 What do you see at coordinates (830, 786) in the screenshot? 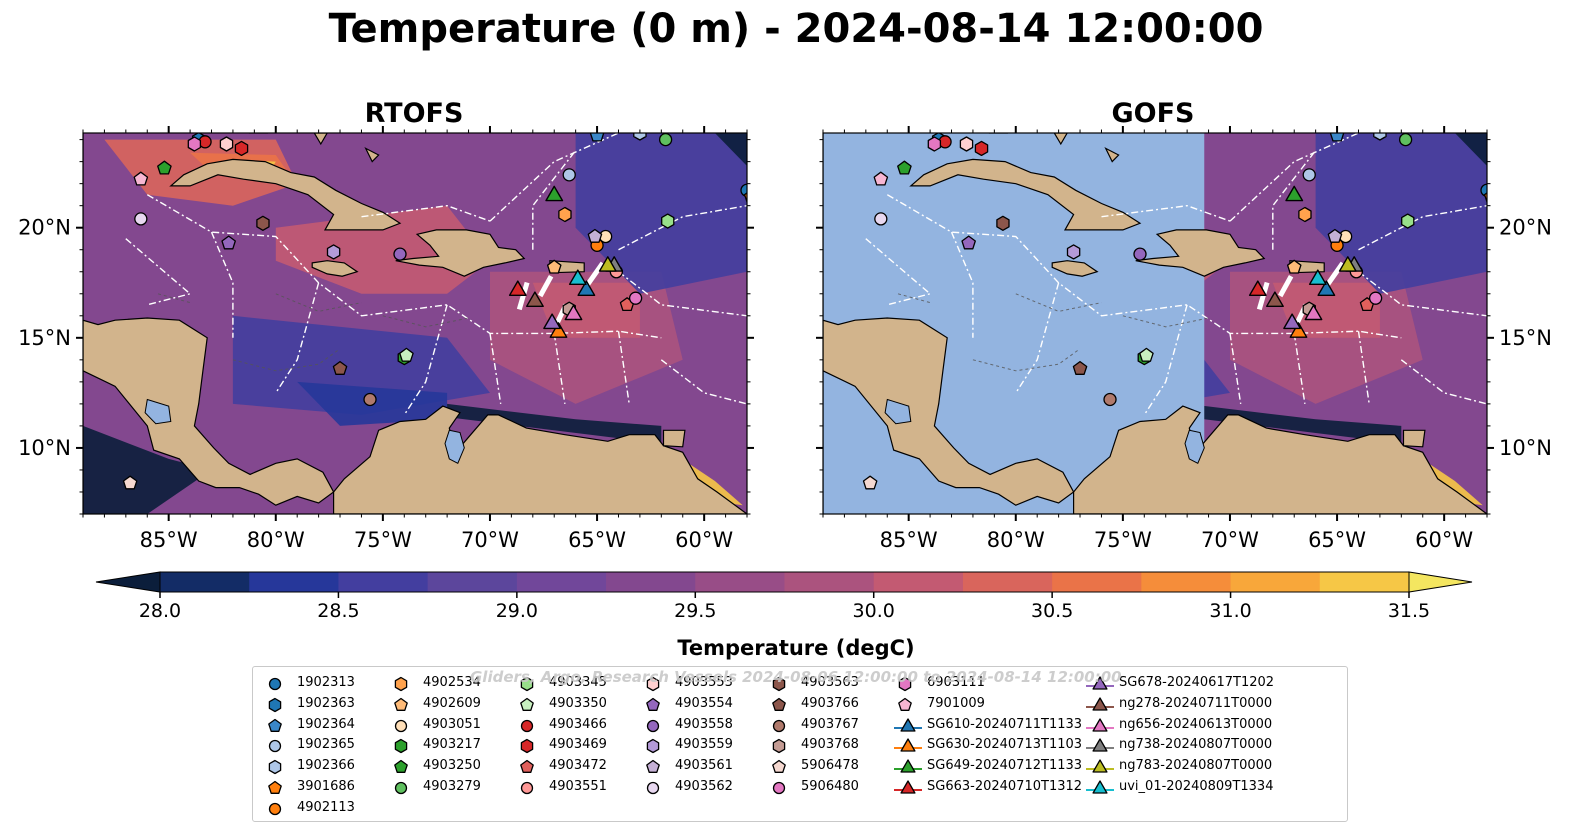
I see `legend-label: 5906480` at bounding box center [830, 786].